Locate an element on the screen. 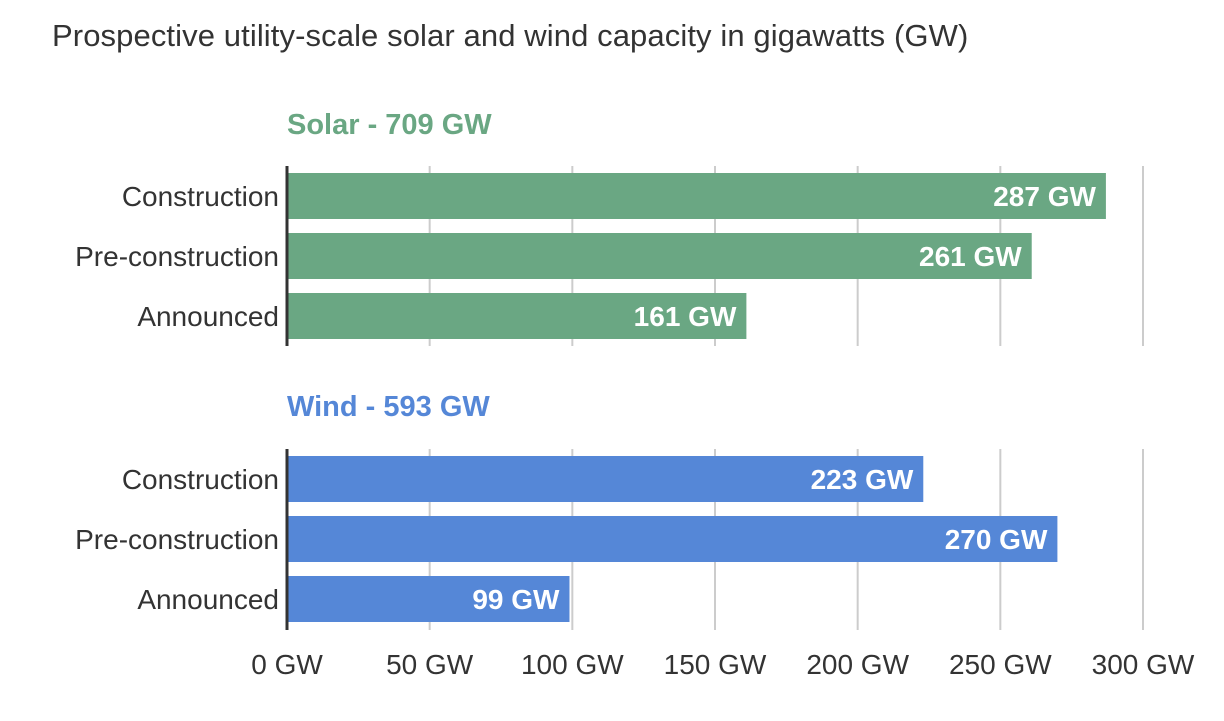  x-tick-label: 0 GW is located at coordinates (287, 664).